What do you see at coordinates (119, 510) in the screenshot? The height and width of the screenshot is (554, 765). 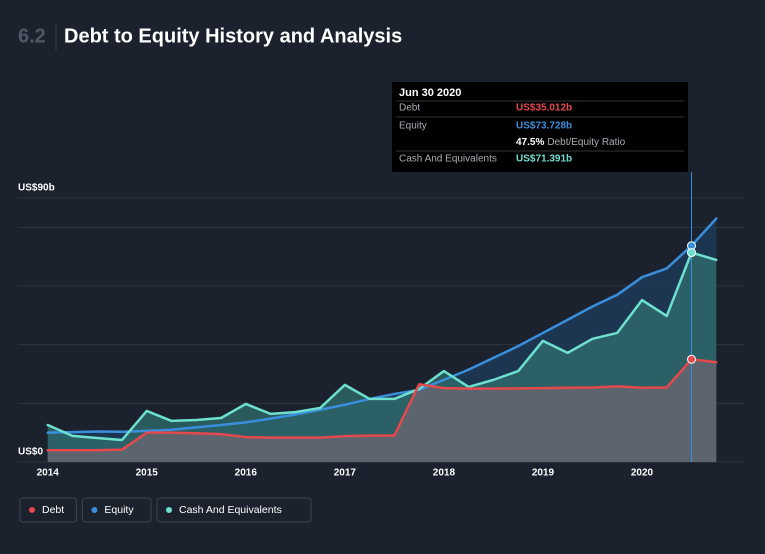 I see `legend-label: Equity` at bounding box center [119, 510].